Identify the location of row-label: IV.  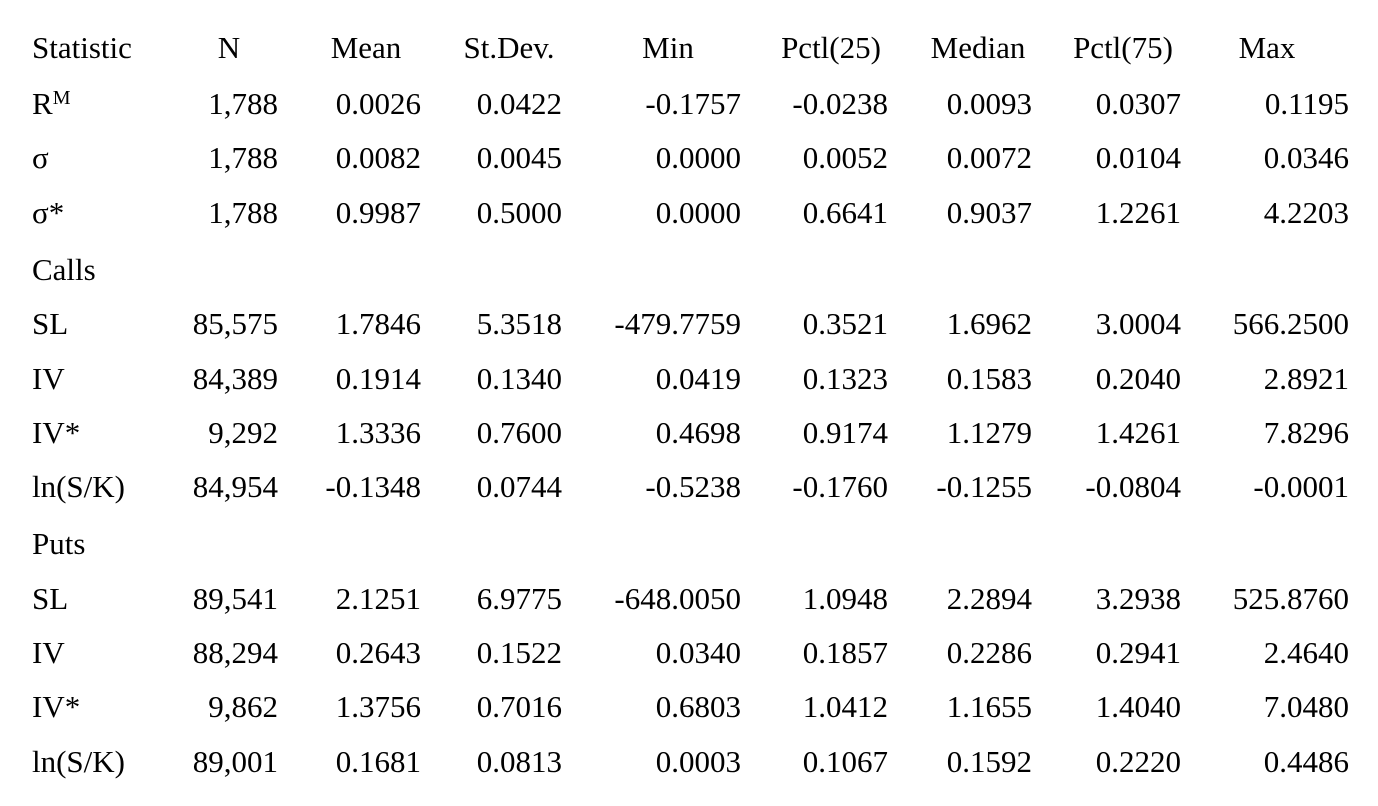
(48, 378).